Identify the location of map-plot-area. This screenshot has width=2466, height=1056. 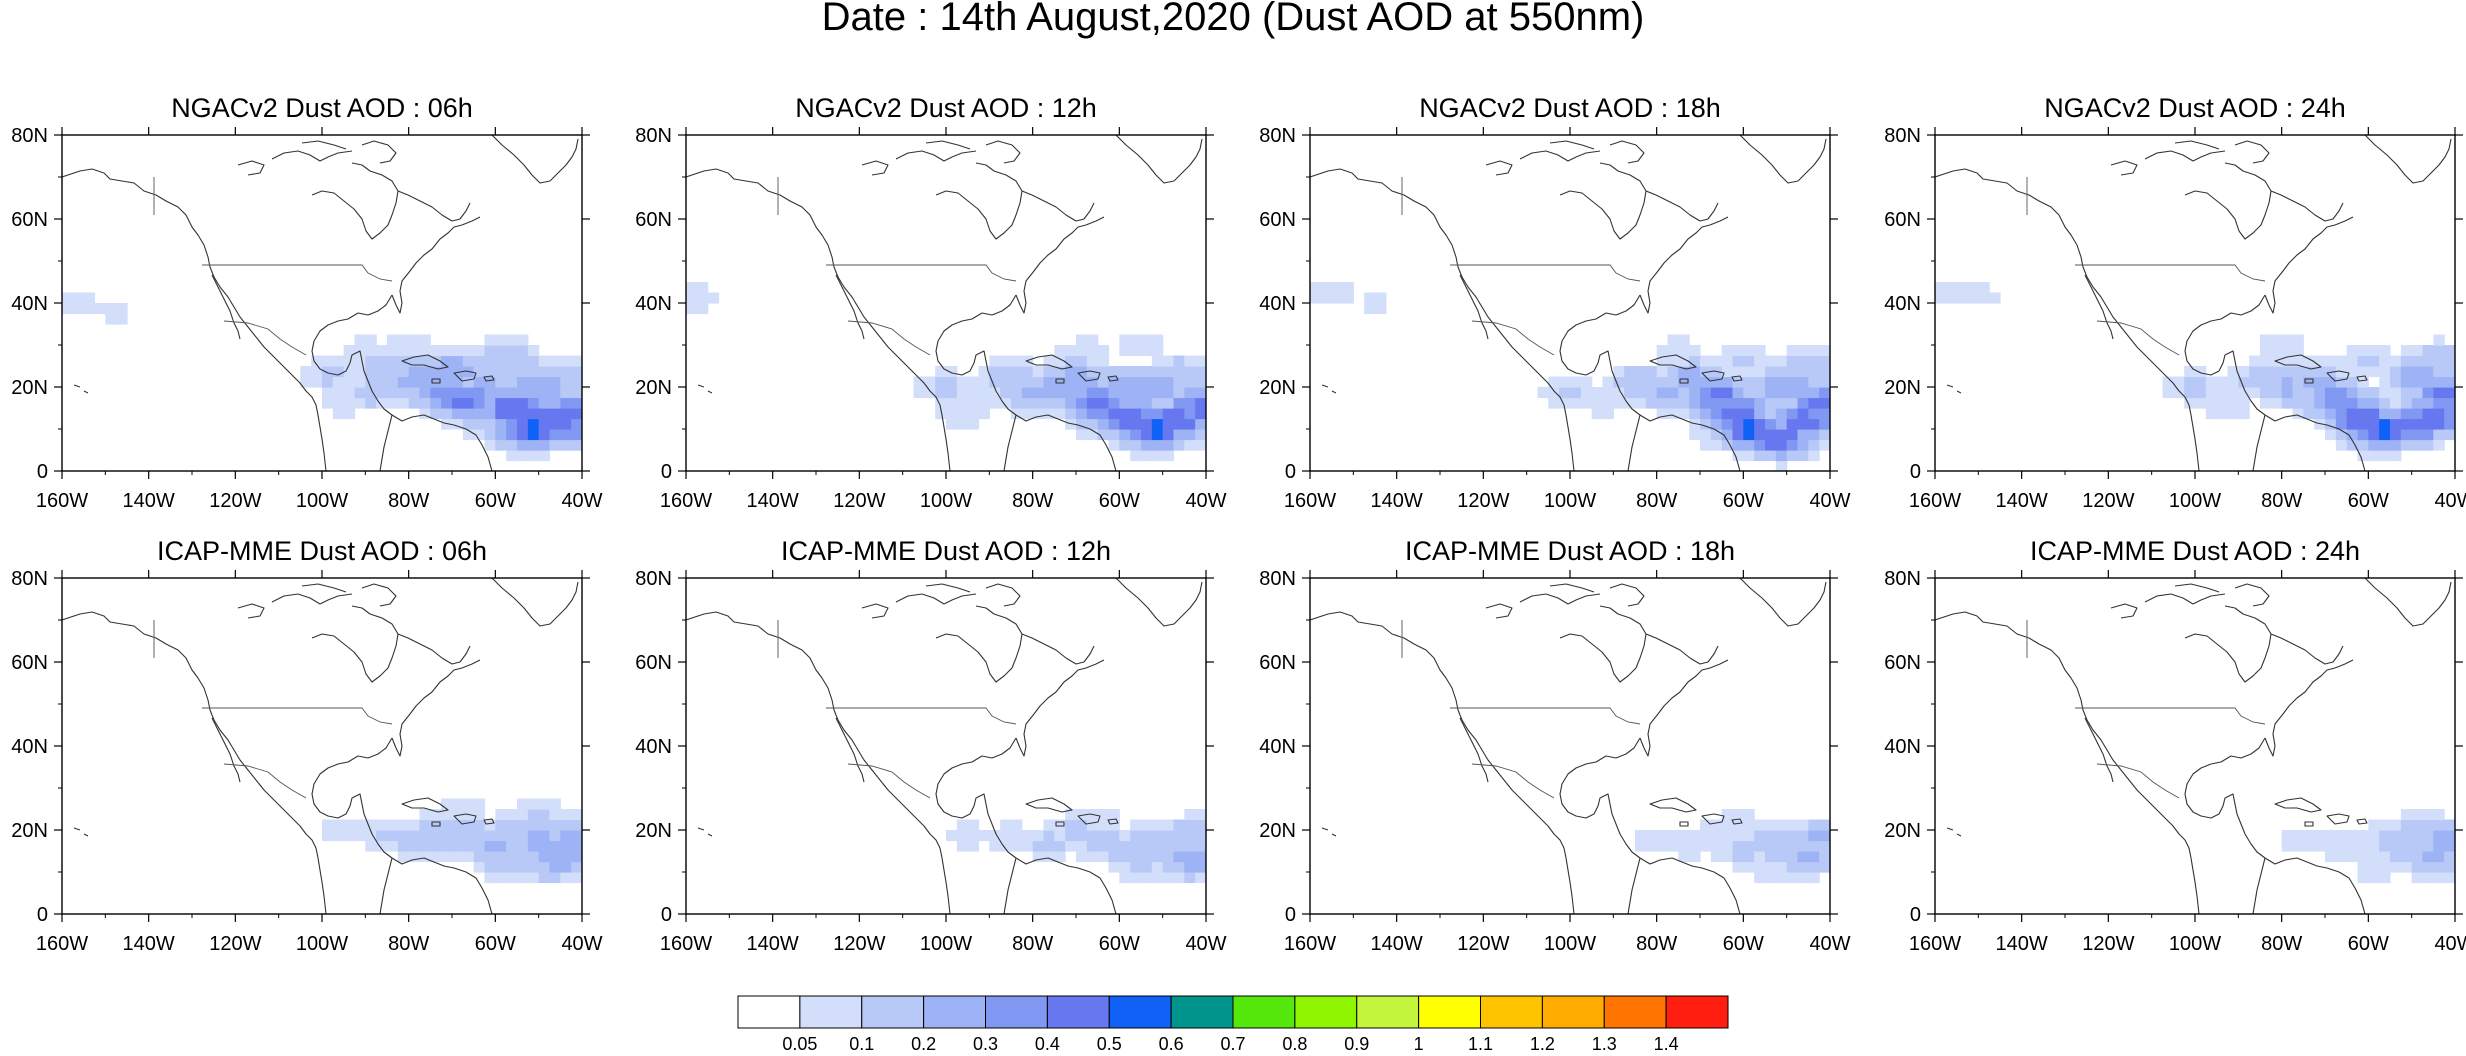
(2195, 303).